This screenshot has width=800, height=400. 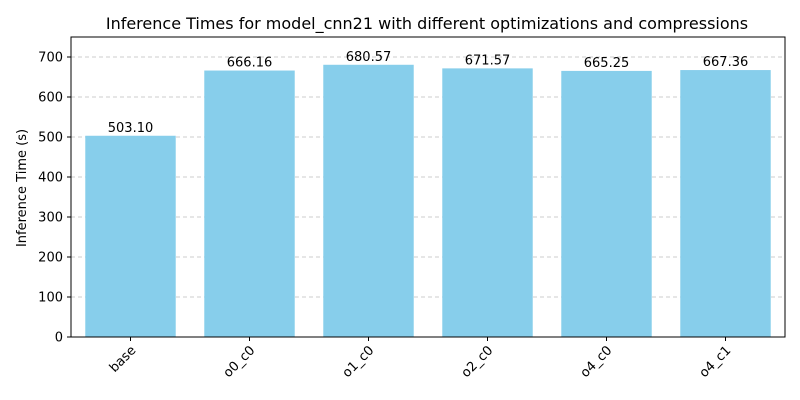 What do you see at coordinates (50, 258) in the screenshot?
I see `y-tick-label: 200` at bounding box center [50, 258].